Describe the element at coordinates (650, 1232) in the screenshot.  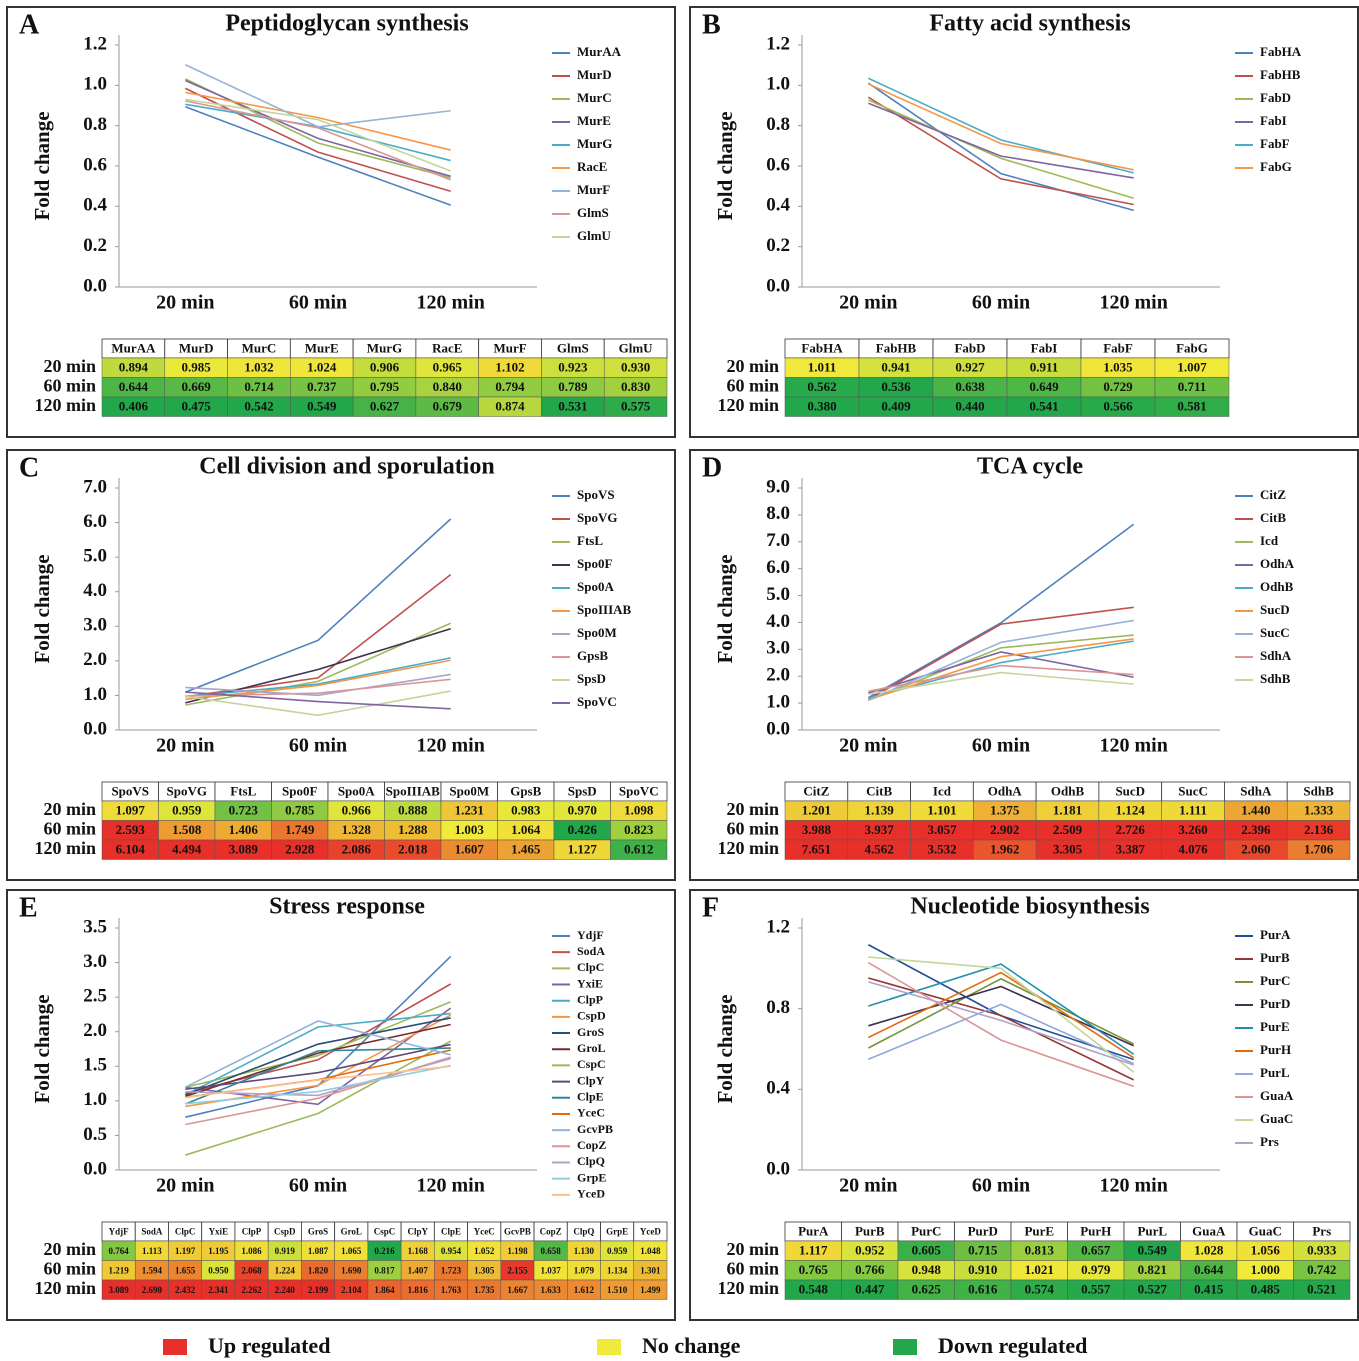
I see `table-header: YceD` at that location.